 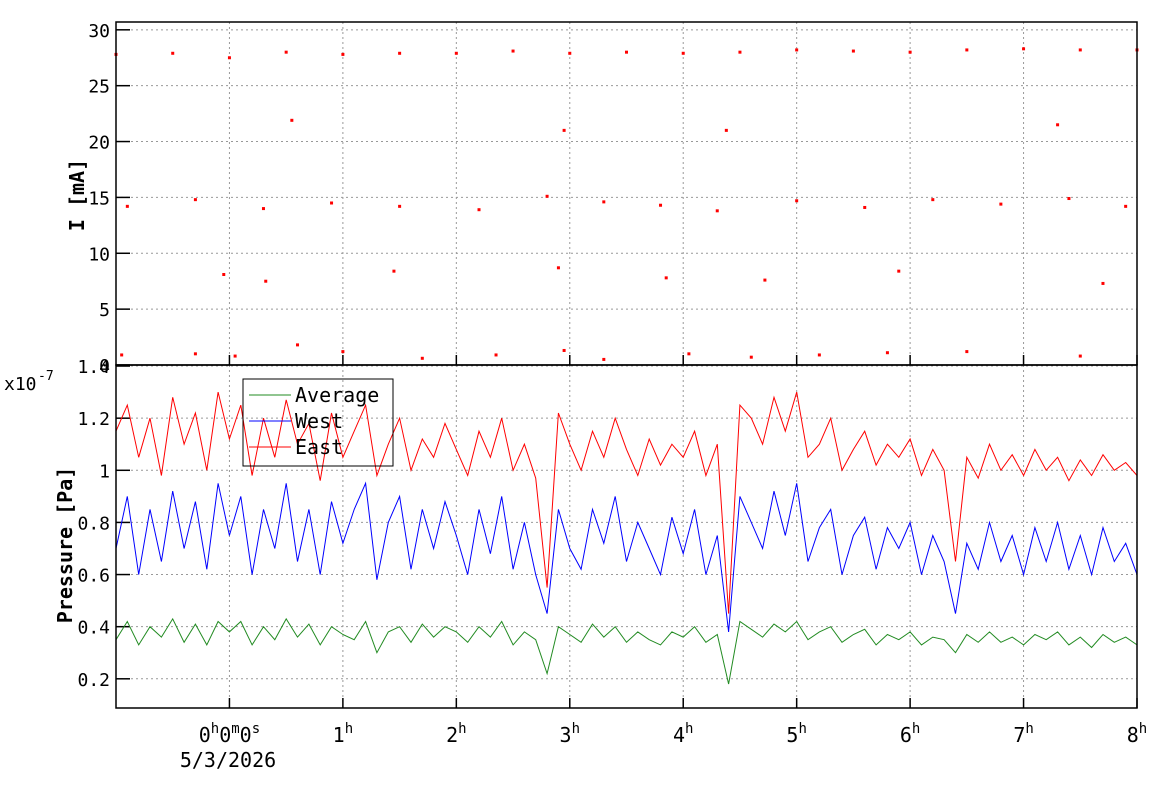 What do you see at coordinates (93, 523) in the screenshot?
I see `y-tick-label: 0.8` at bounding box center [93, 523].